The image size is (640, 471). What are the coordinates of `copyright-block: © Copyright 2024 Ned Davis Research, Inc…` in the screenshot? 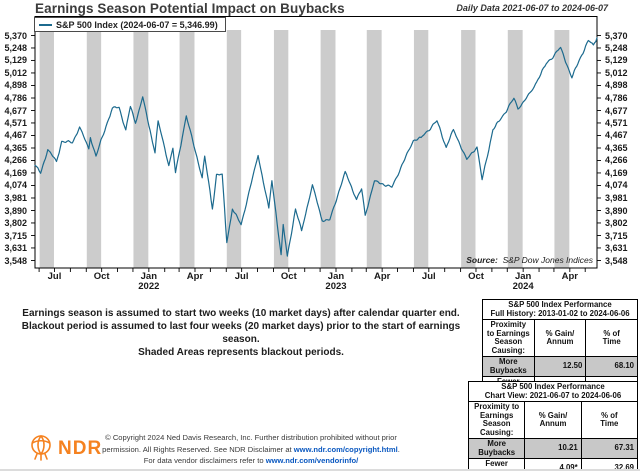 It's located at (251, 449).